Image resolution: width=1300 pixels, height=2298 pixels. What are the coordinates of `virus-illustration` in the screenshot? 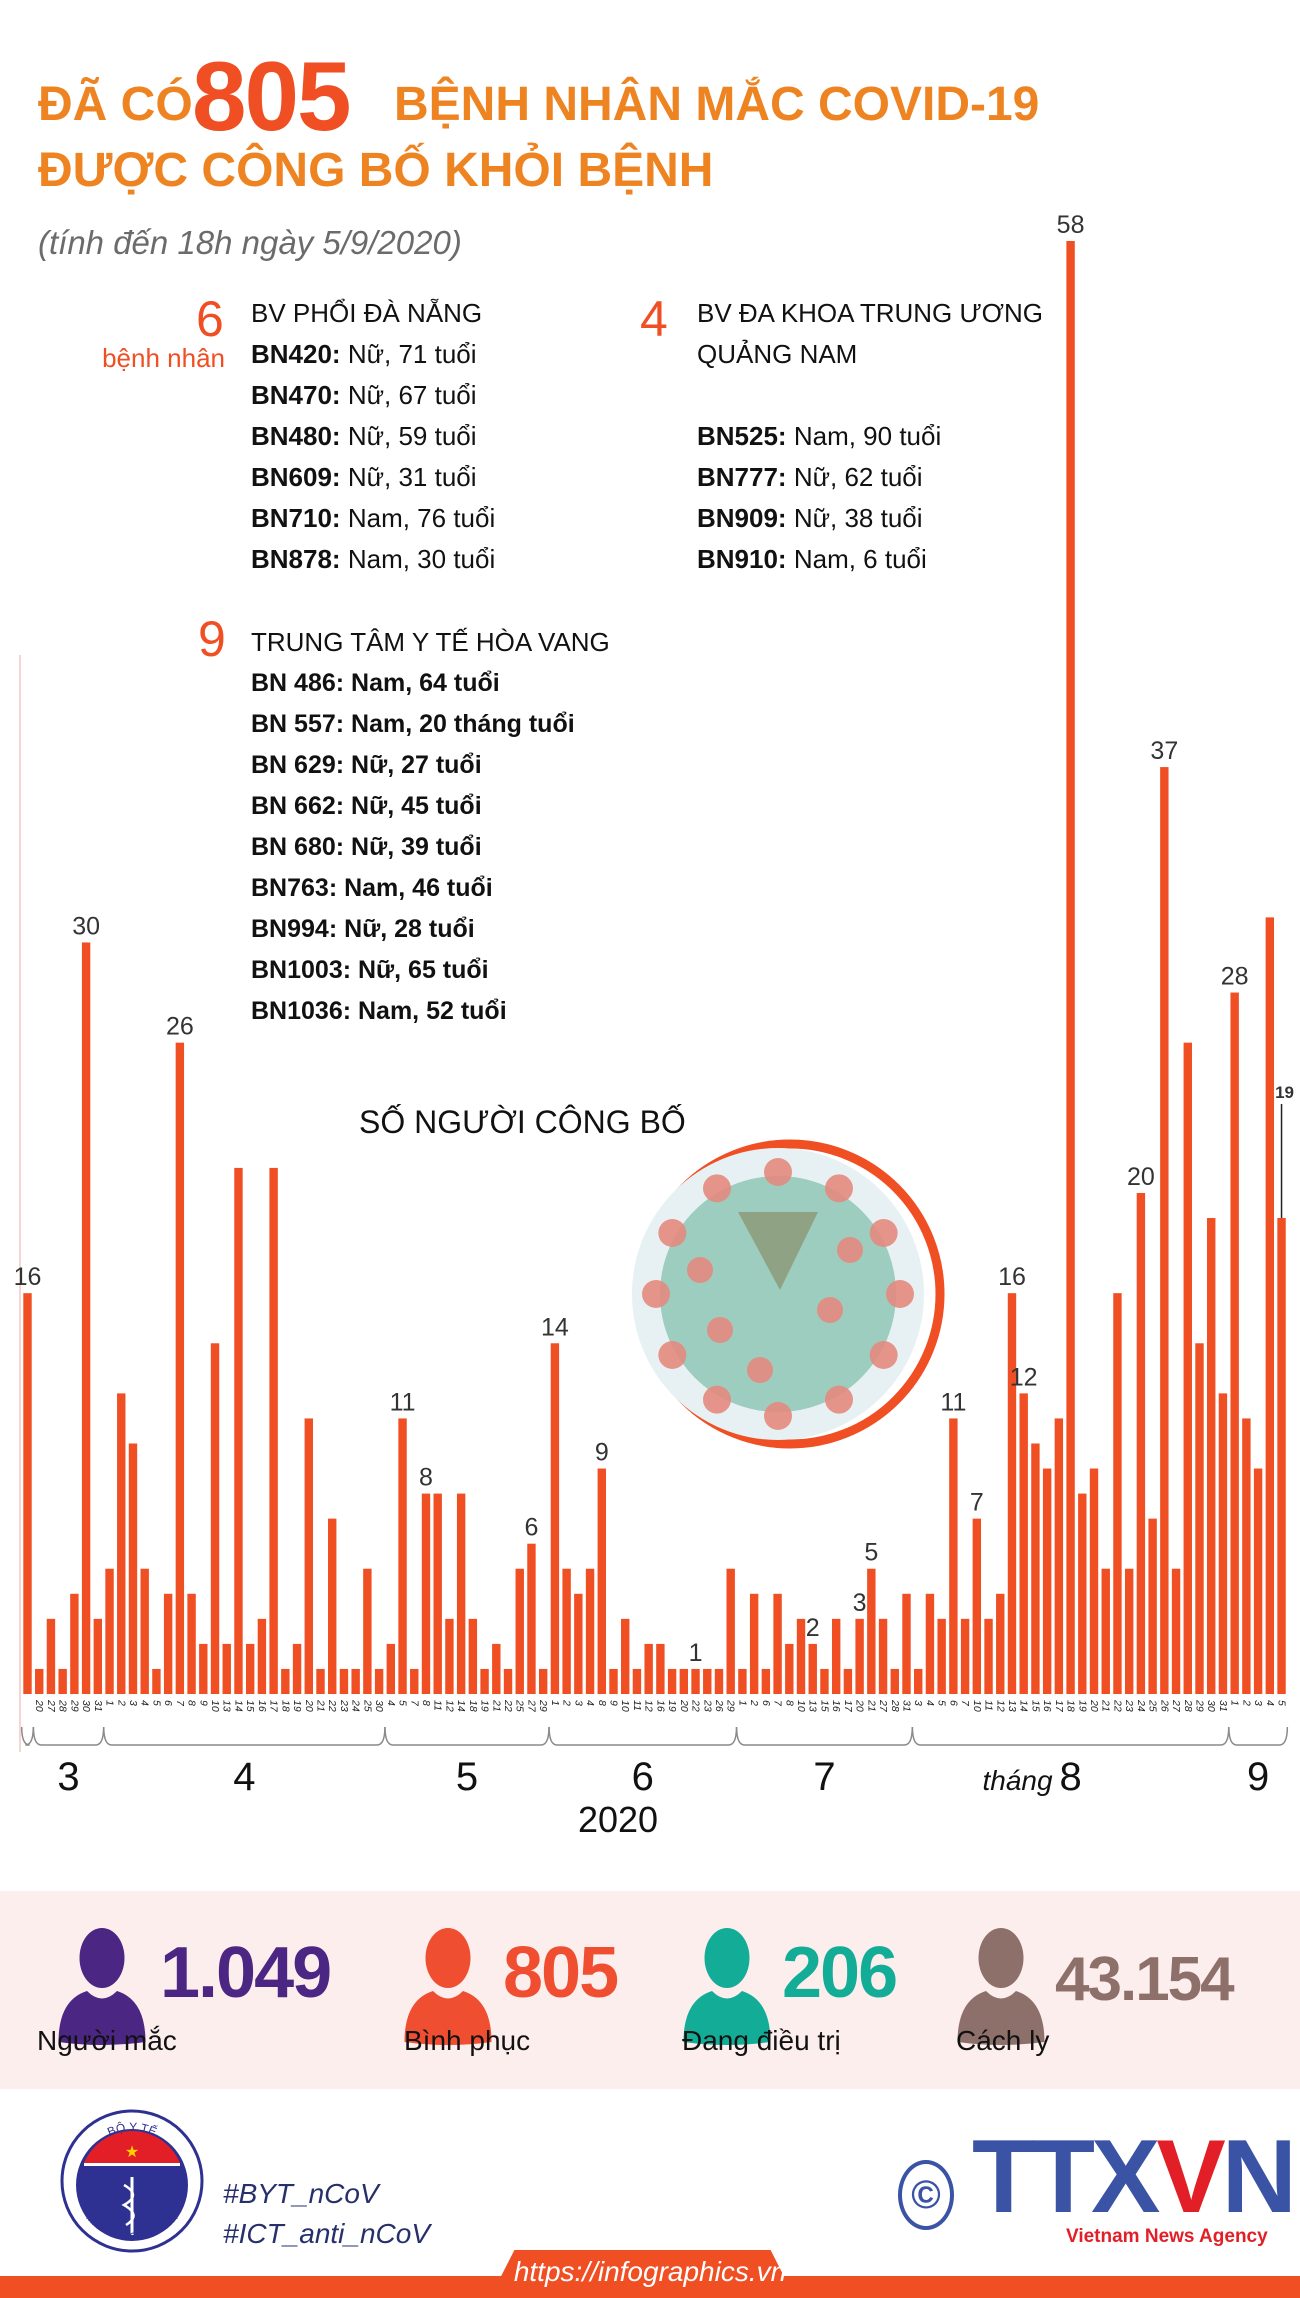 It's located at (788, 1294).